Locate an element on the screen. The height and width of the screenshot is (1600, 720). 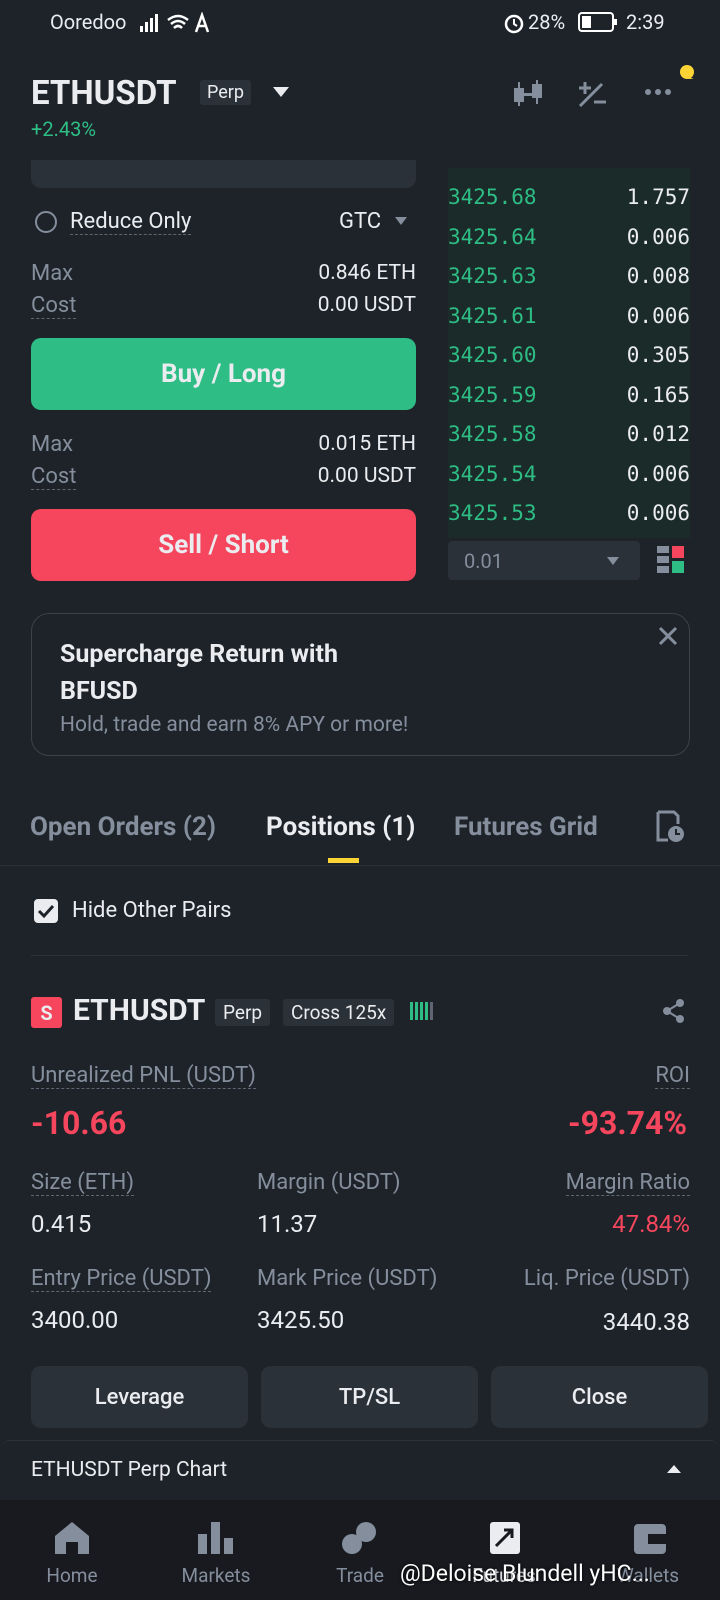
entry-price-label: Entry Price (USDT) is located at coordinates (121, 1279).